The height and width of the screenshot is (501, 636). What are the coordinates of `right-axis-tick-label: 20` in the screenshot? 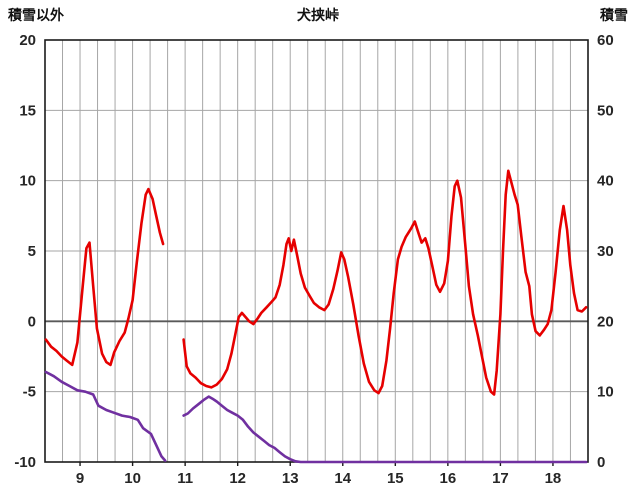 It's located at (605, 321).